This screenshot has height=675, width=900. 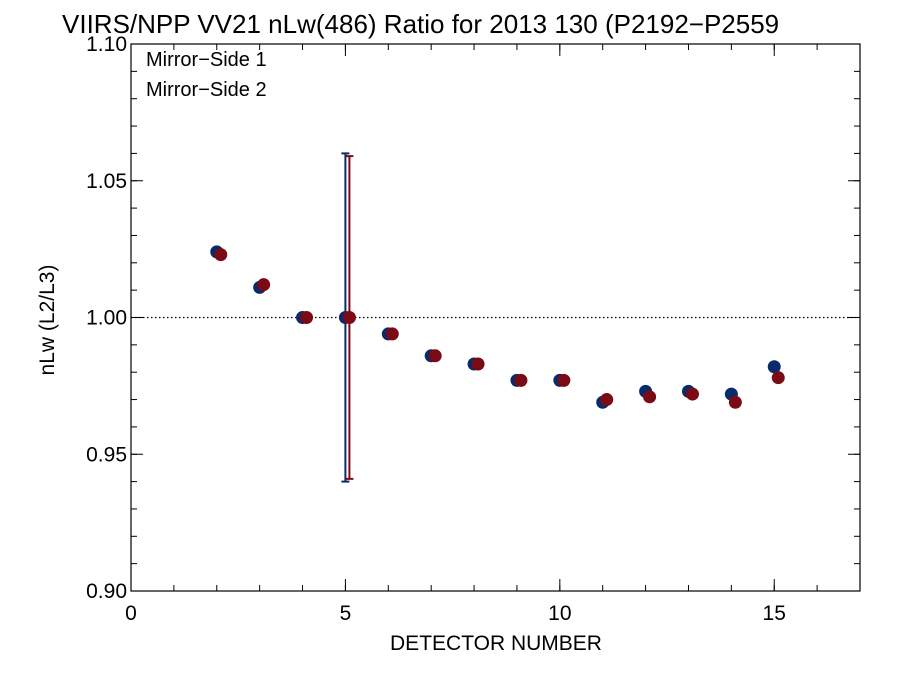 I want to click on y-tick-label: 0.90, so click(x=106, y=591).